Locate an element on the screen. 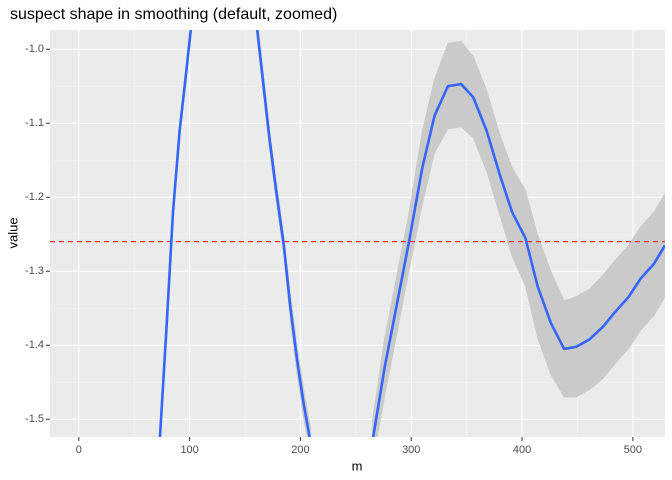 The image size is (672, 480). x-tick-label: 300 is located at coordinates (411, 450).